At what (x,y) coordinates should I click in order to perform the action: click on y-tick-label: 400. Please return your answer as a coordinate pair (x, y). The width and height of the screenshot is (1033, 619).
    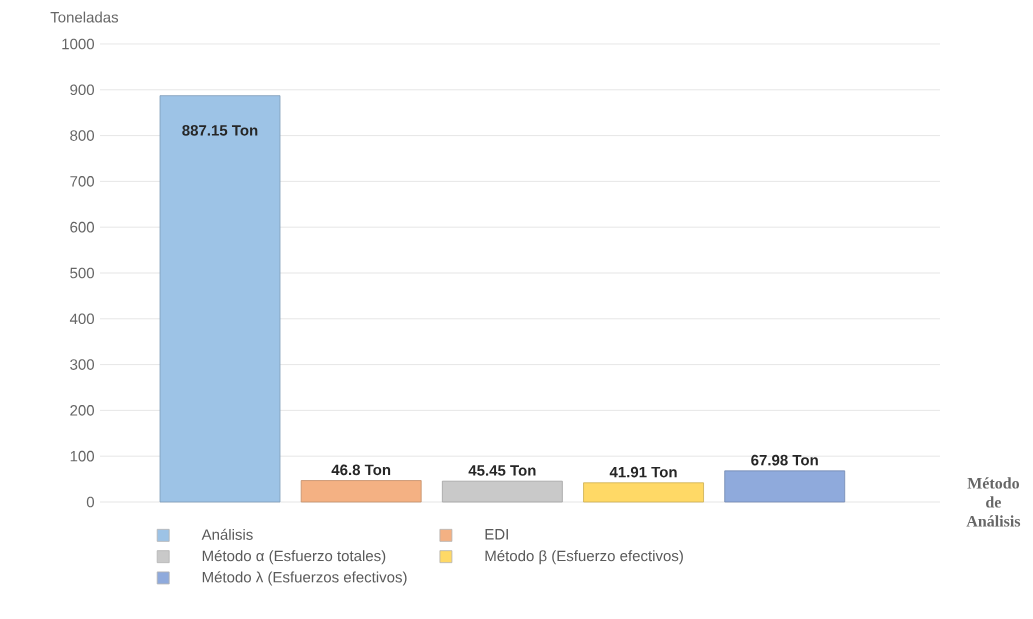
    Looking at the image, I should click on (82, 319).